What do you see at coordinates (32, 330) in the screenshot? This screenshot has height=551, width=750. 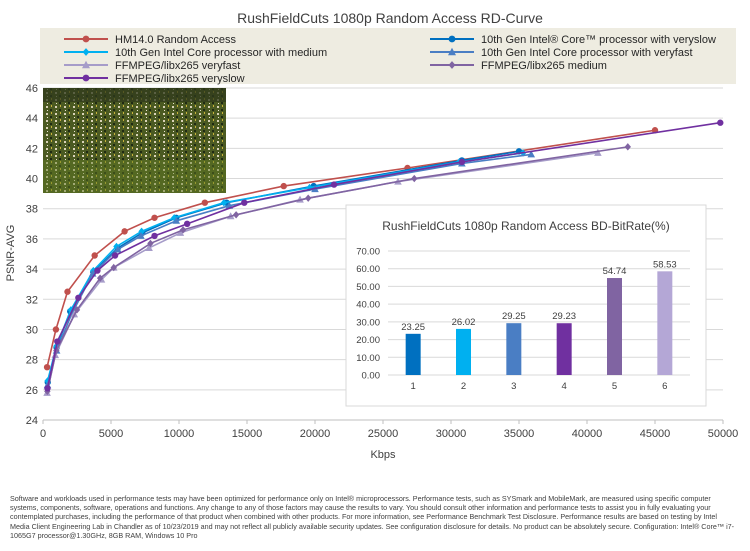 I see `y-tick-label: 30` at bounding box center [32, 330].